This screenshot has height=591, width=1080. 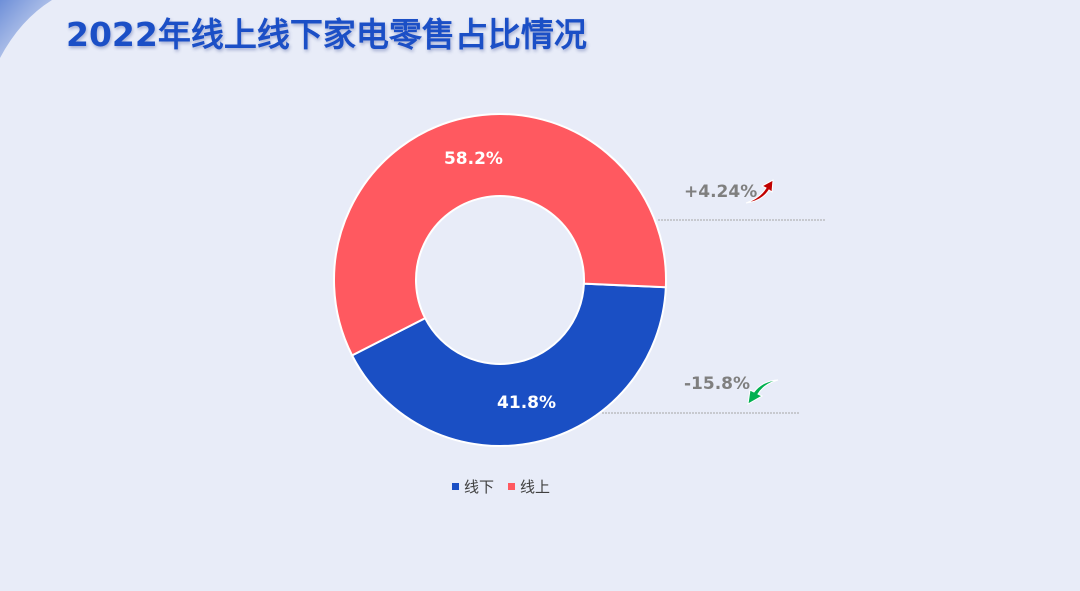 What do you see at coordinates (721, 192) in the screenshot?
I see `annotation-online-change: +4.24%` at bounding box center [721, 192].